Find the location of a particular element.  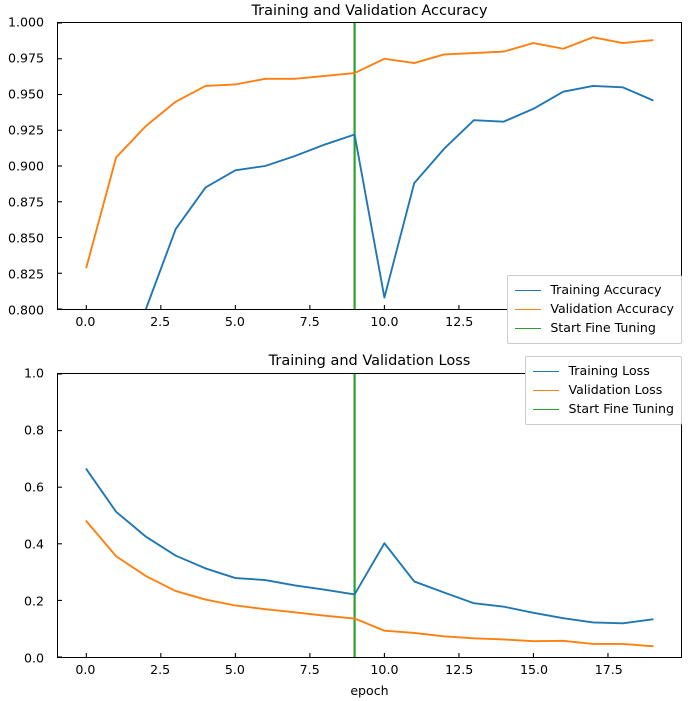

legend-item: Validation Loss is located at coordinates (603, 390).